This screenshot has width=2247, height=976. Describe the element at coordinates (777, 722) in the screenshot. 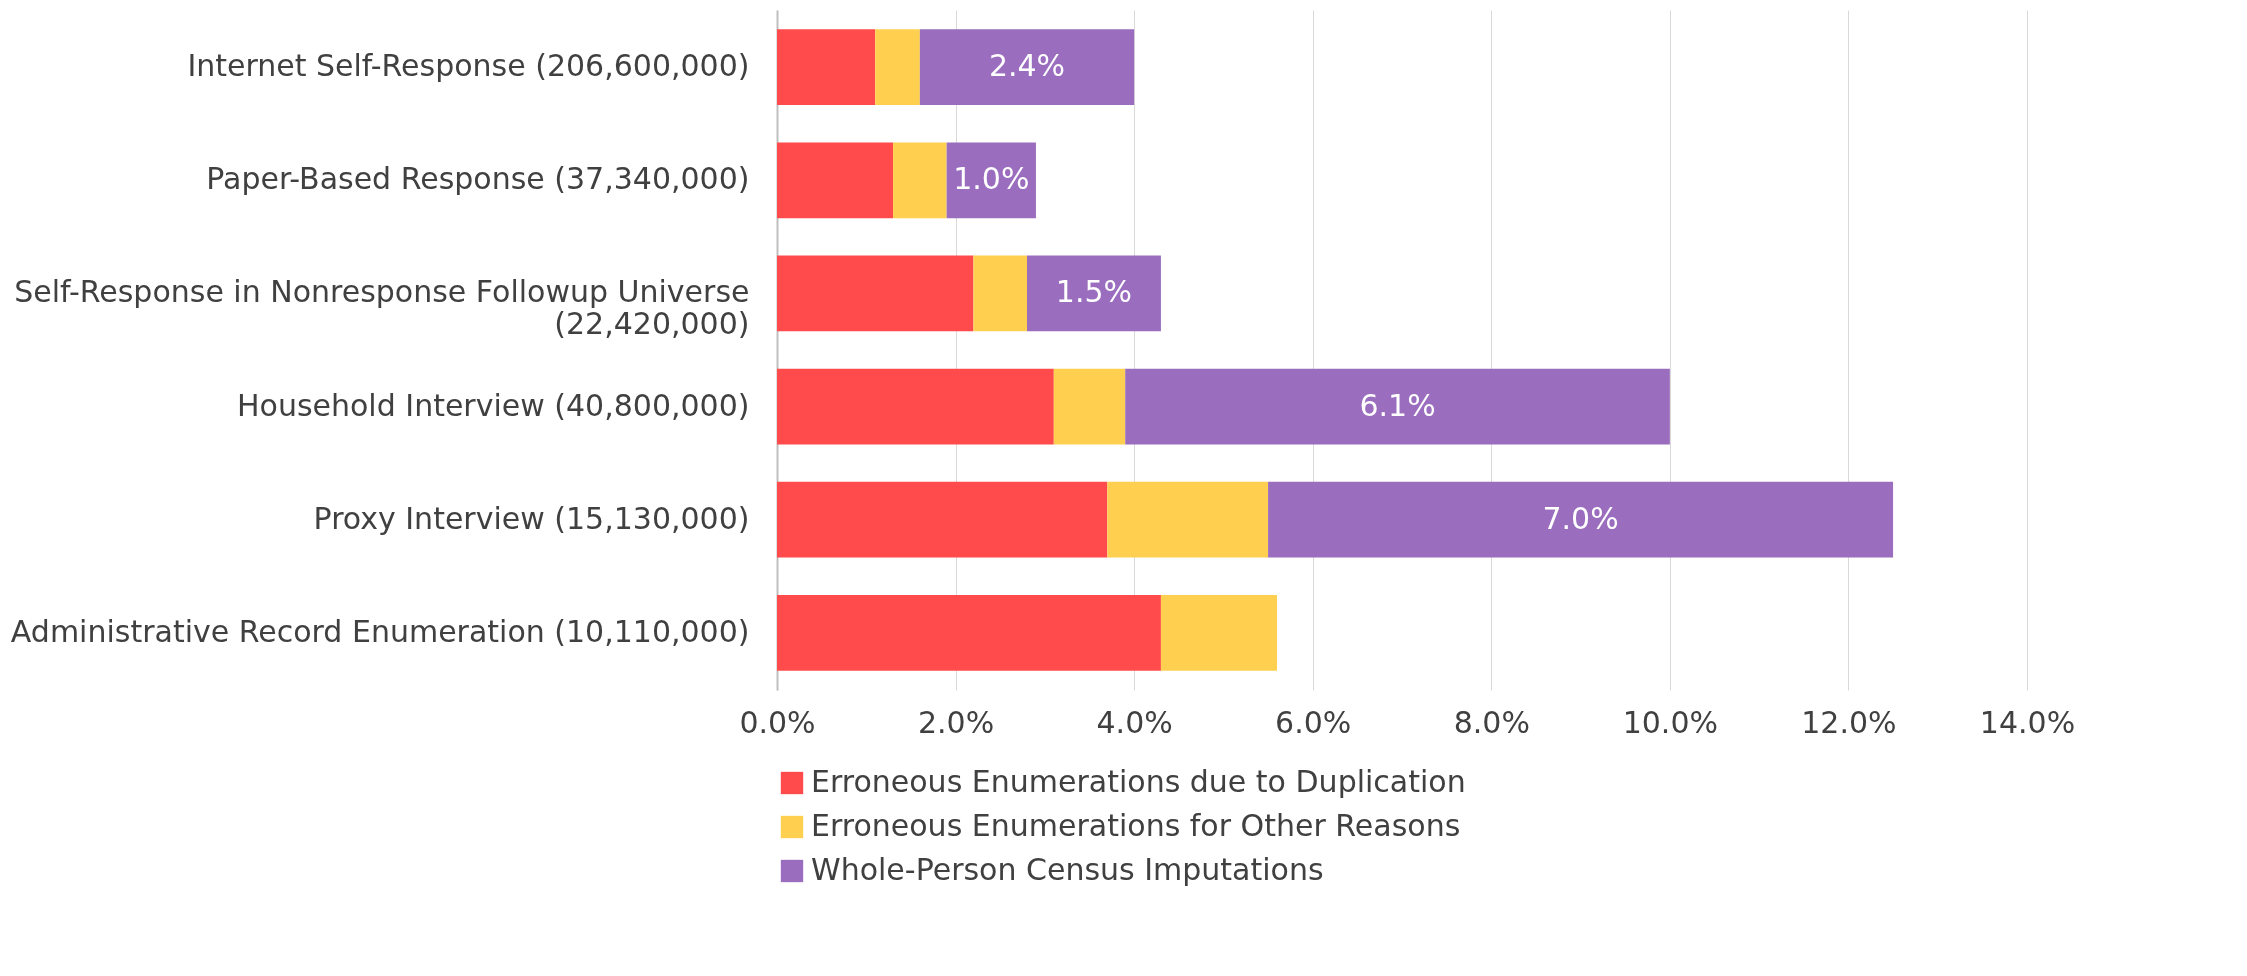

I see `x-tick-label: 0.0%` at that location.